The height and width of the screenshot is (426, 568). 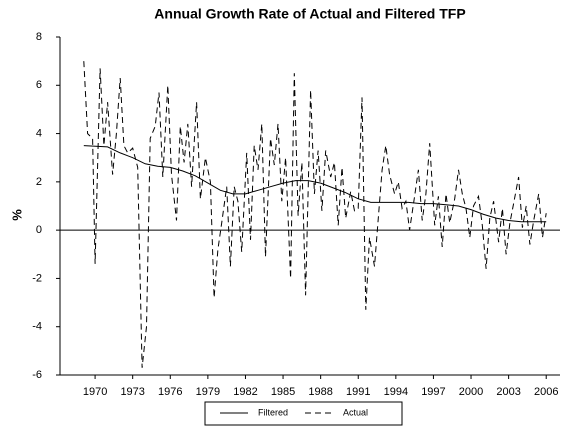 What do you see at coordinates (208, 392) in the screenshot?
I see `x-tick-label: 1979` at bounding box center [208, 392].